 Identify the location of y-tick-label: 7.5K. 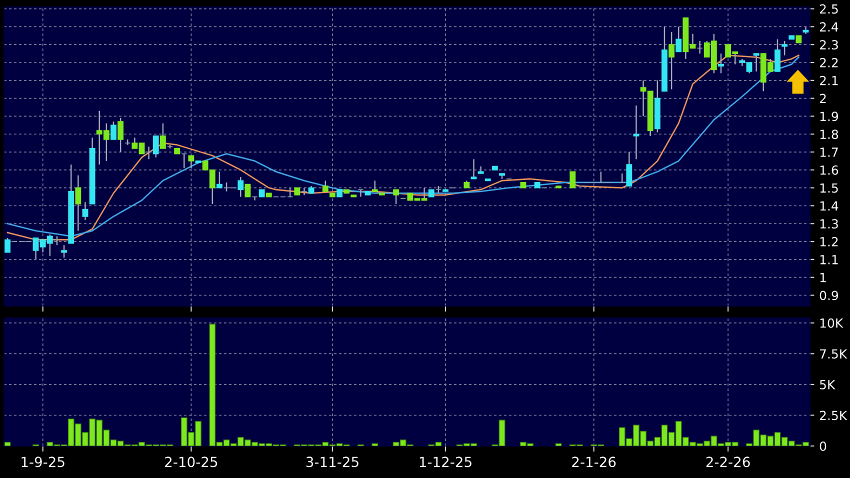
(834, 354).